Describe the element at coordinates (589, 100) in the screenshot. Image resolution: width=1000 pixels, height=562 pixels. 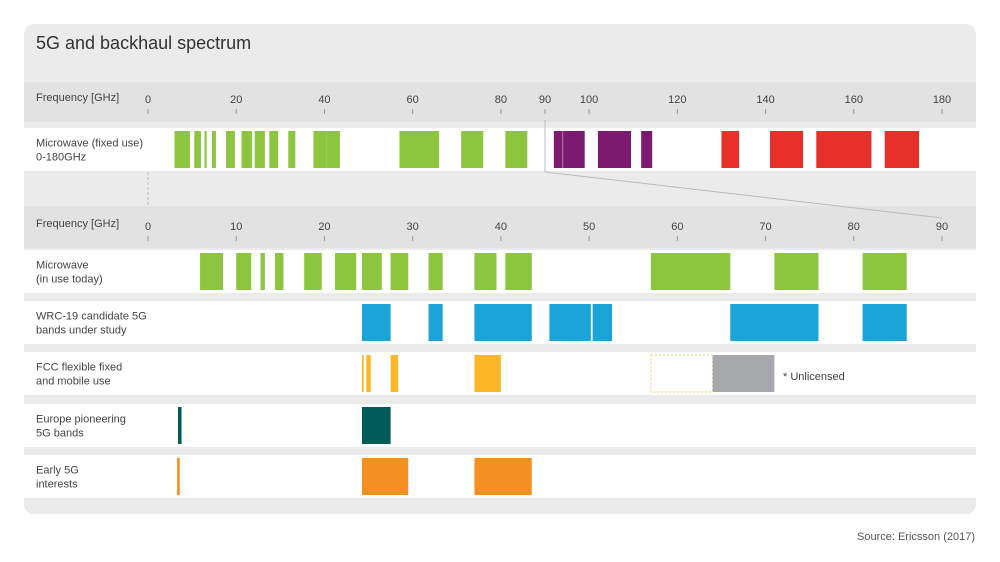
I see `tick-label: 100` at that location.